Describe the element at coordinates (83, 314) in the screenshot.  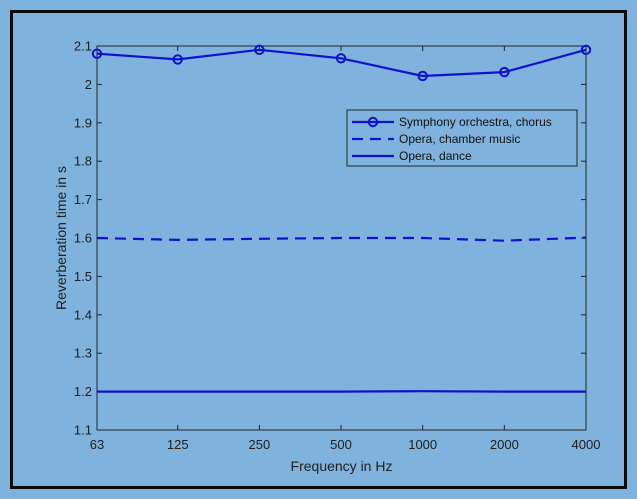
I see `y-tick-label: 1.4` at that location.